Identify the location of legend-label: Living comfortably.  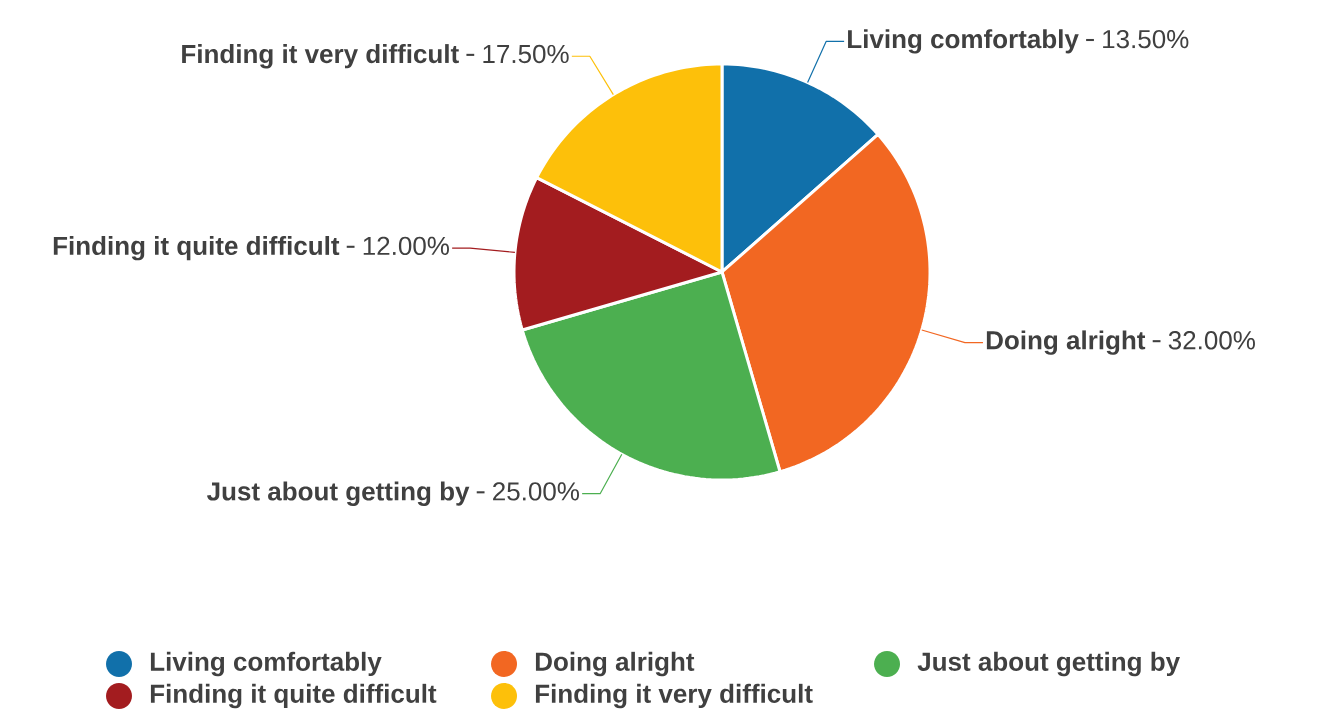
(266, 664).